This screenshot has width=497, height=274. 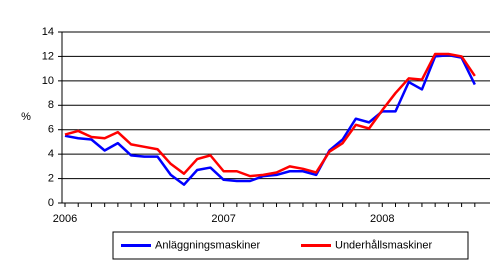 What do you see at coordinates (51, 130) in the screenshot?
I see `y-tick-label: 6` at bounding box center [51, 130].